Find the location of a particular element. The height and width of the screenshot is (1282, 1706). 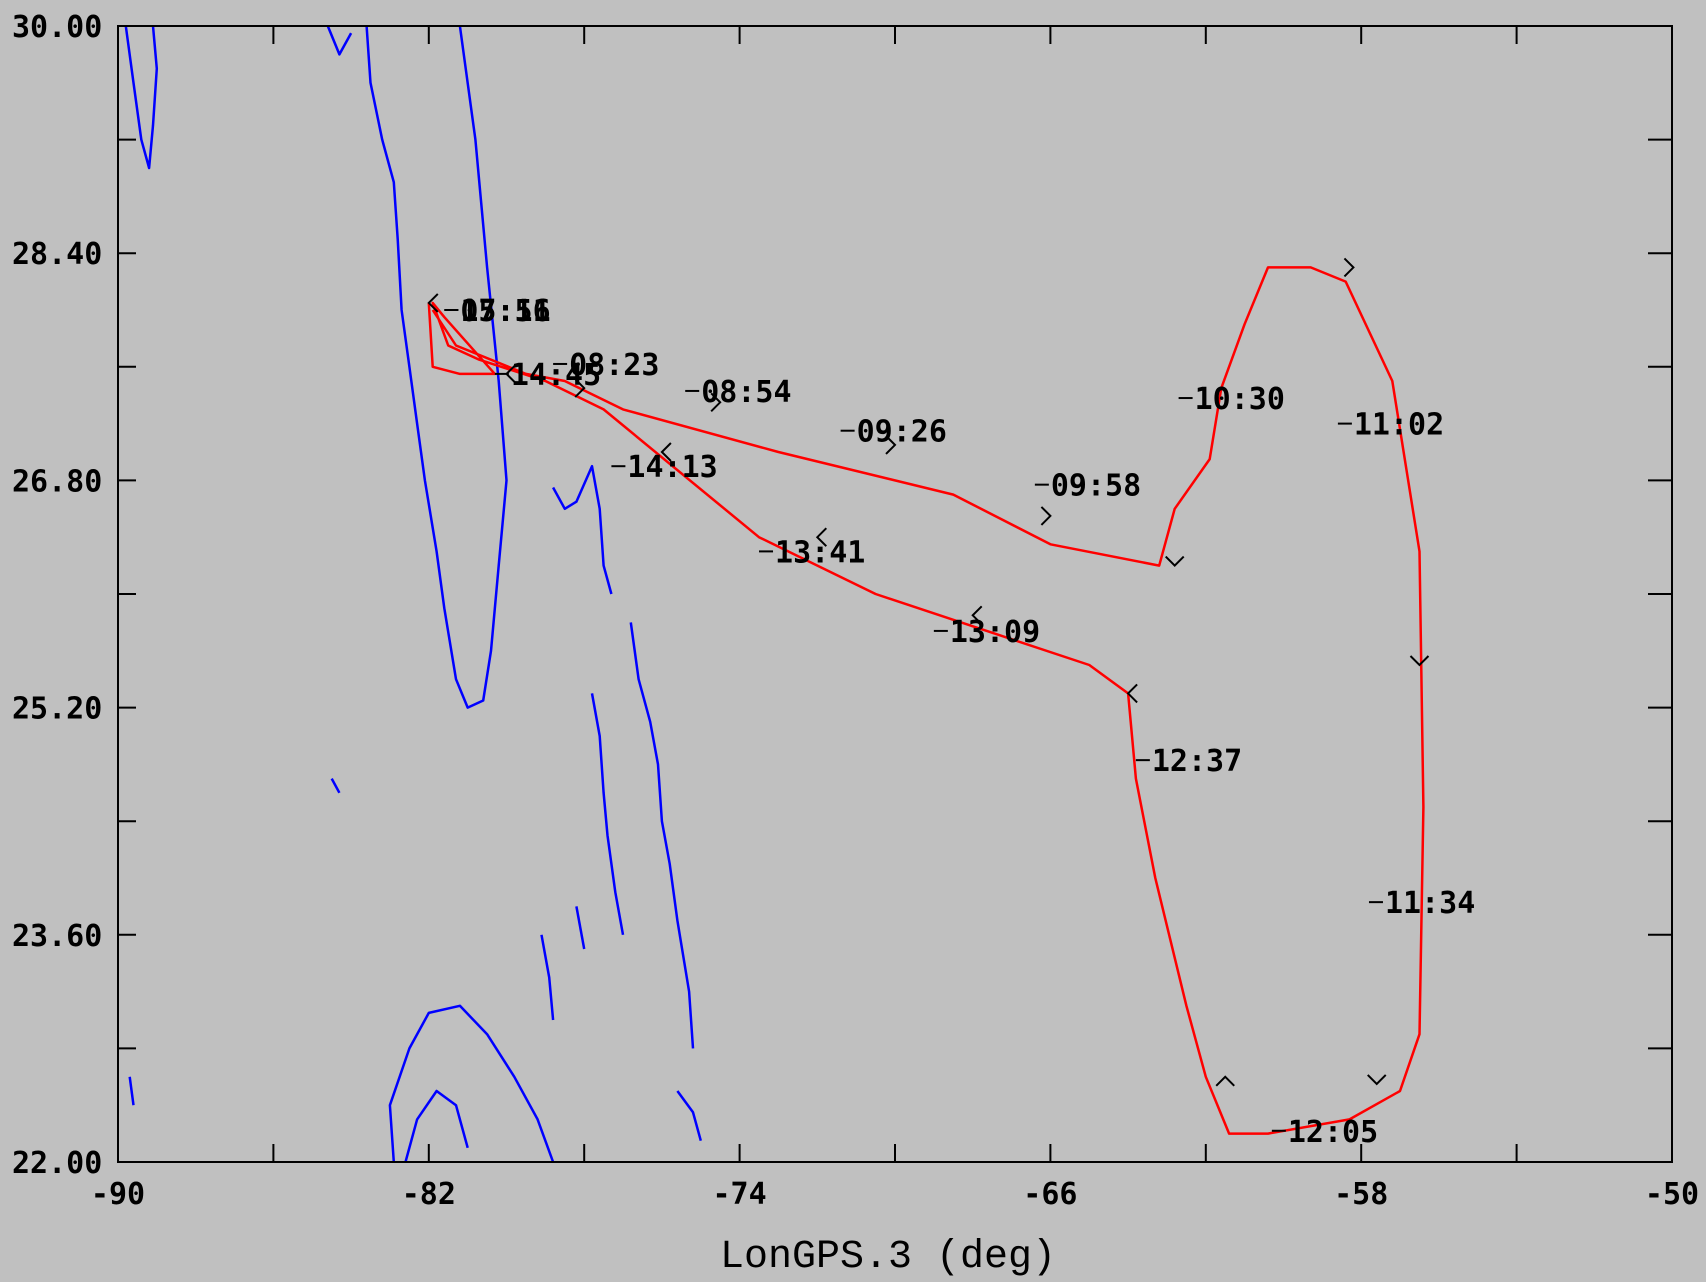

x-tick-label: -82 is located at coordinates (429, 1194).